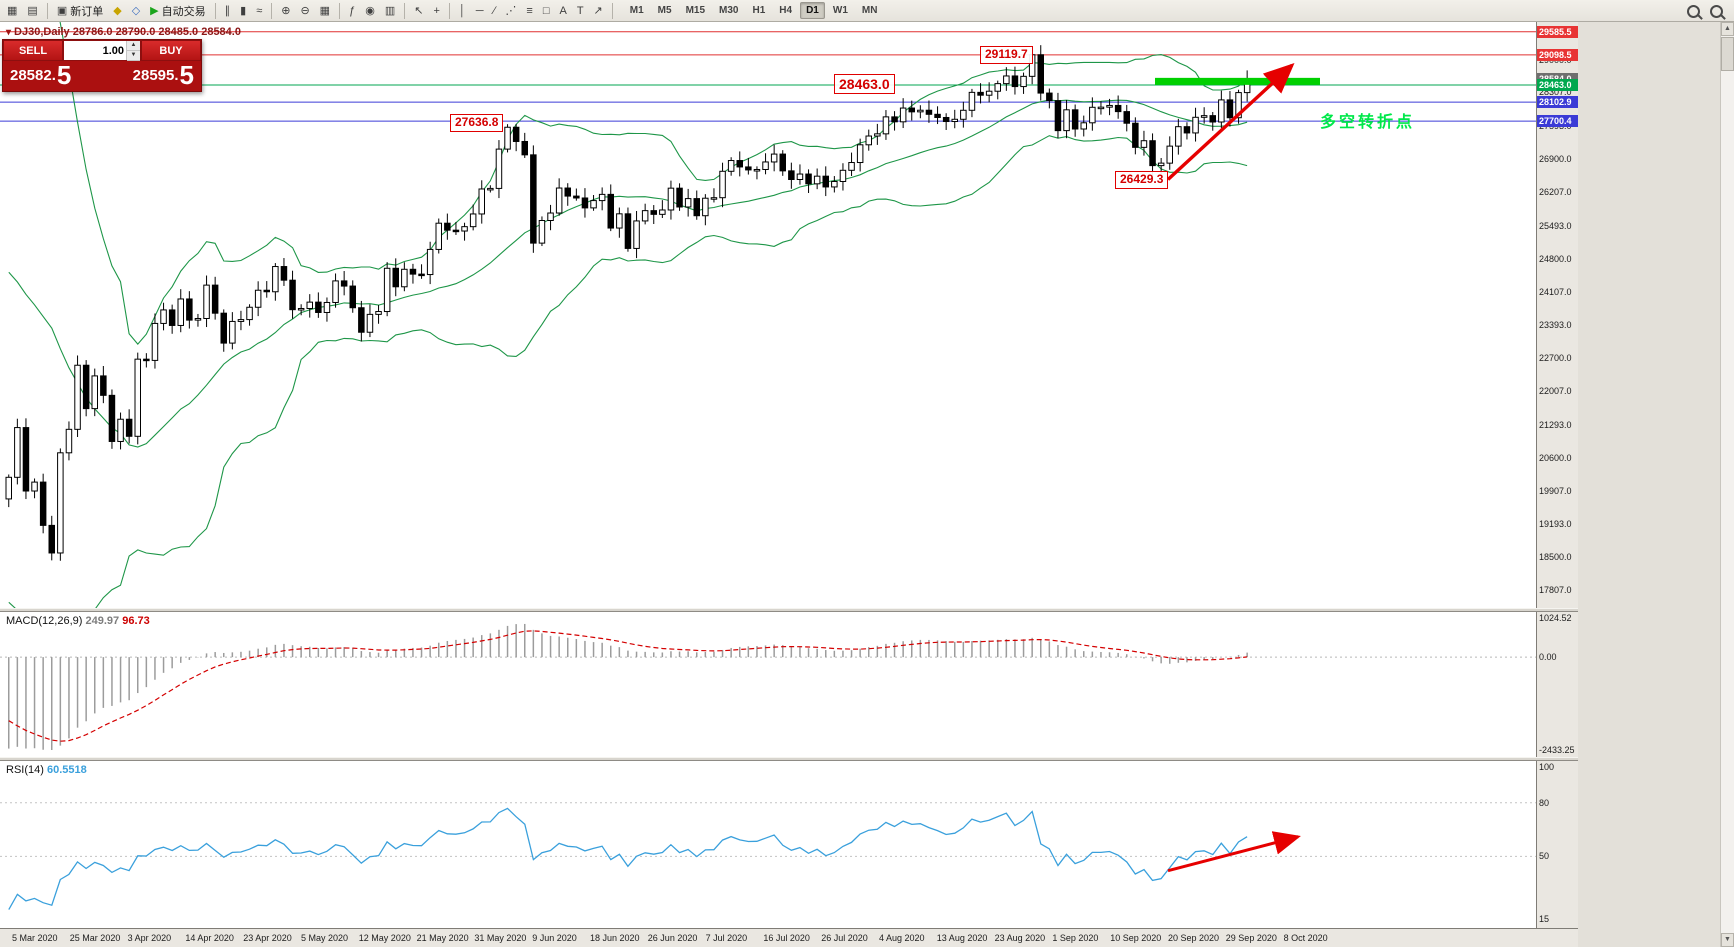  I want to click on date-label: 1 Sep 2020, so click(1075, 938).